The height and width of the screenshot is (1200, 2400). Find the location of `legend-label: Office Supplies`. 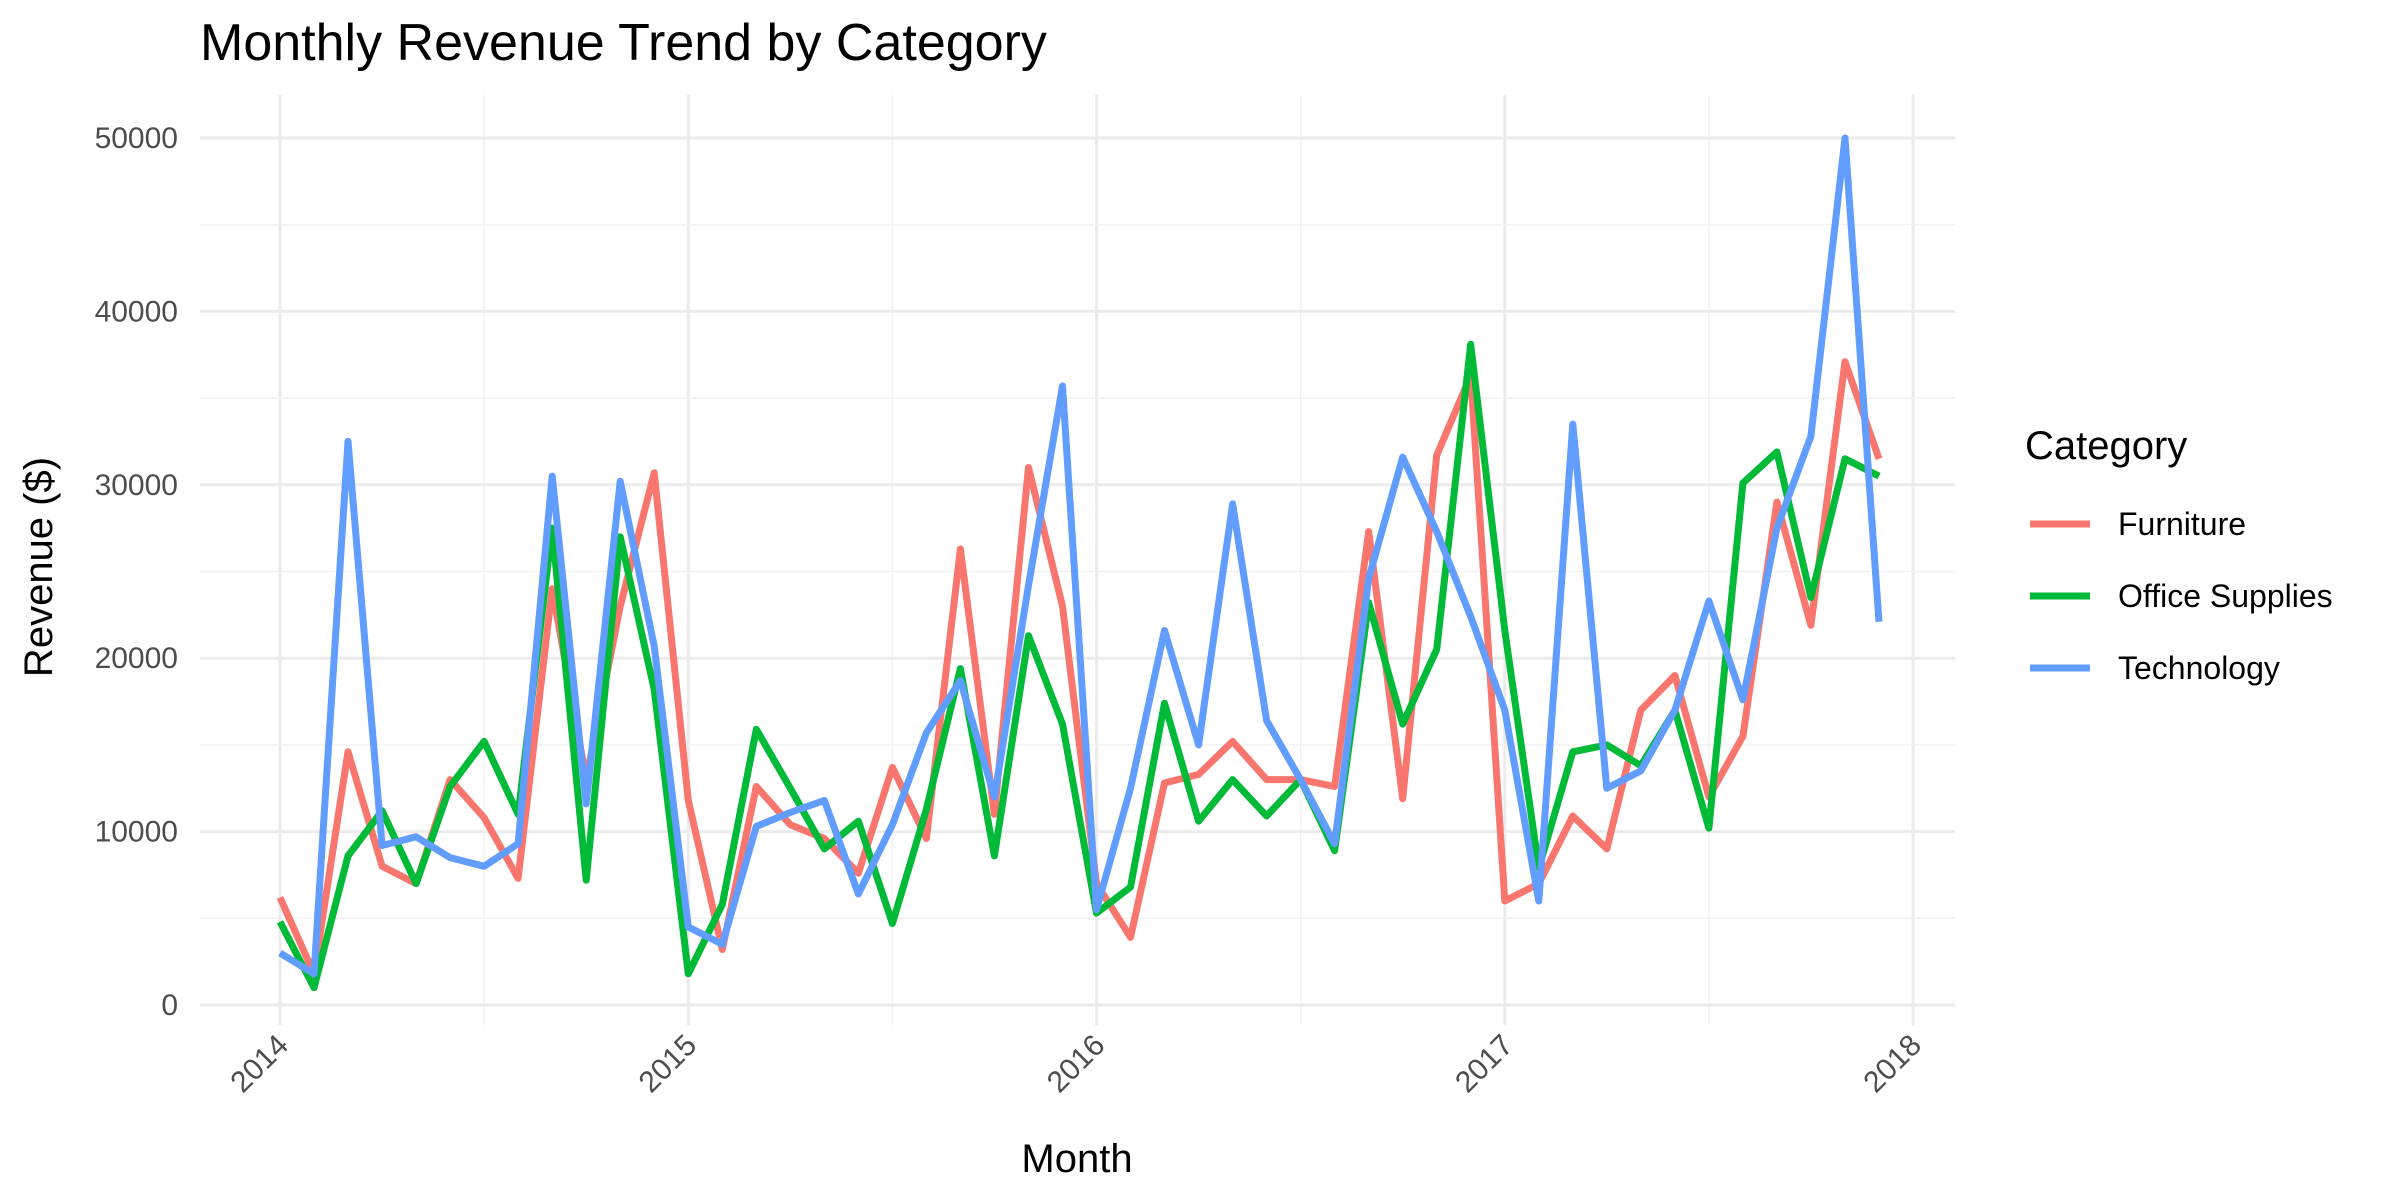

legend-label: Office Supplies is located at coordinates (2225, 596).